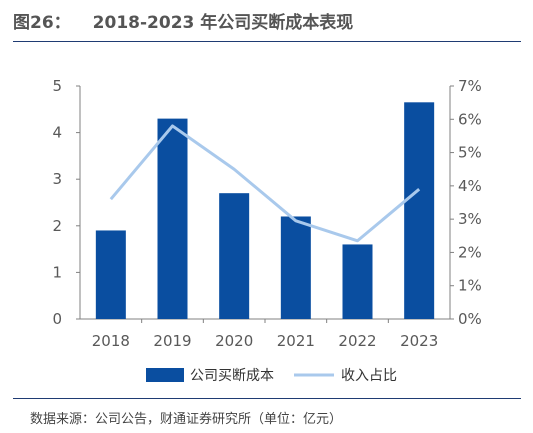  What do you see at coordinates (357, 341) in the screenshot?
I see `x-tick-label: 2022` at bounding box center [357, 341].